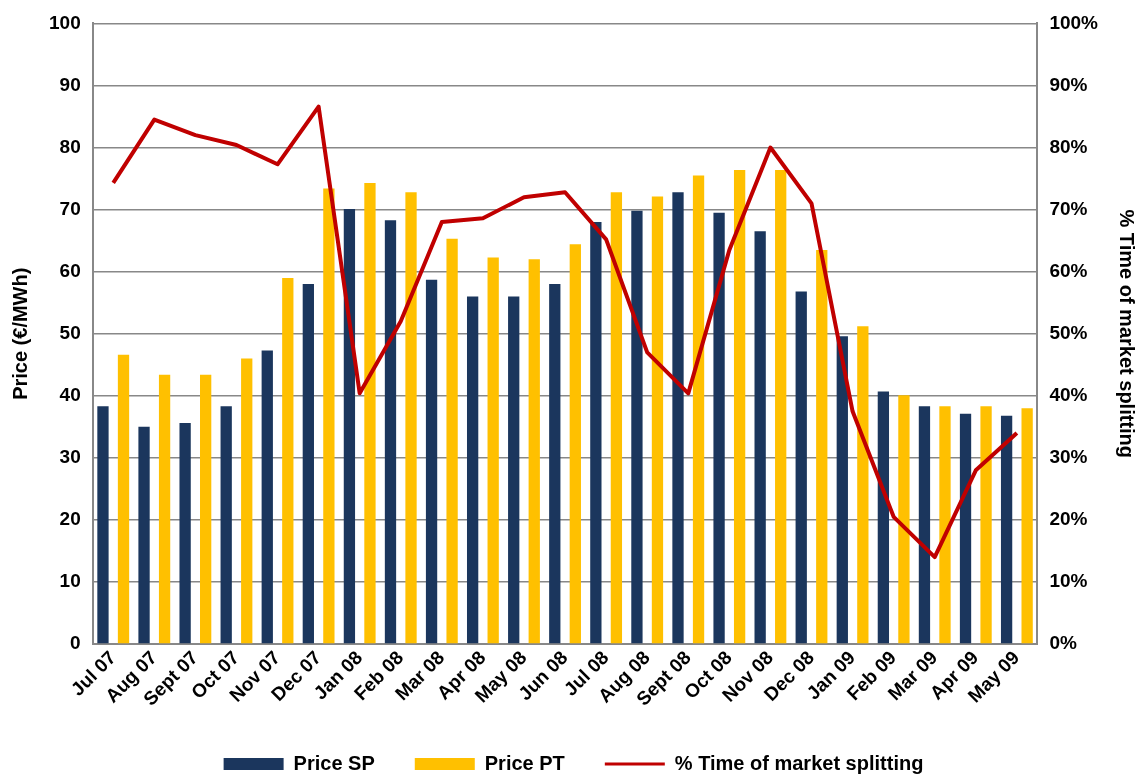 The width and height of the screenshot is (1147, 784). I want to click on y2-tick-label: 80%, so click(1068, 146).